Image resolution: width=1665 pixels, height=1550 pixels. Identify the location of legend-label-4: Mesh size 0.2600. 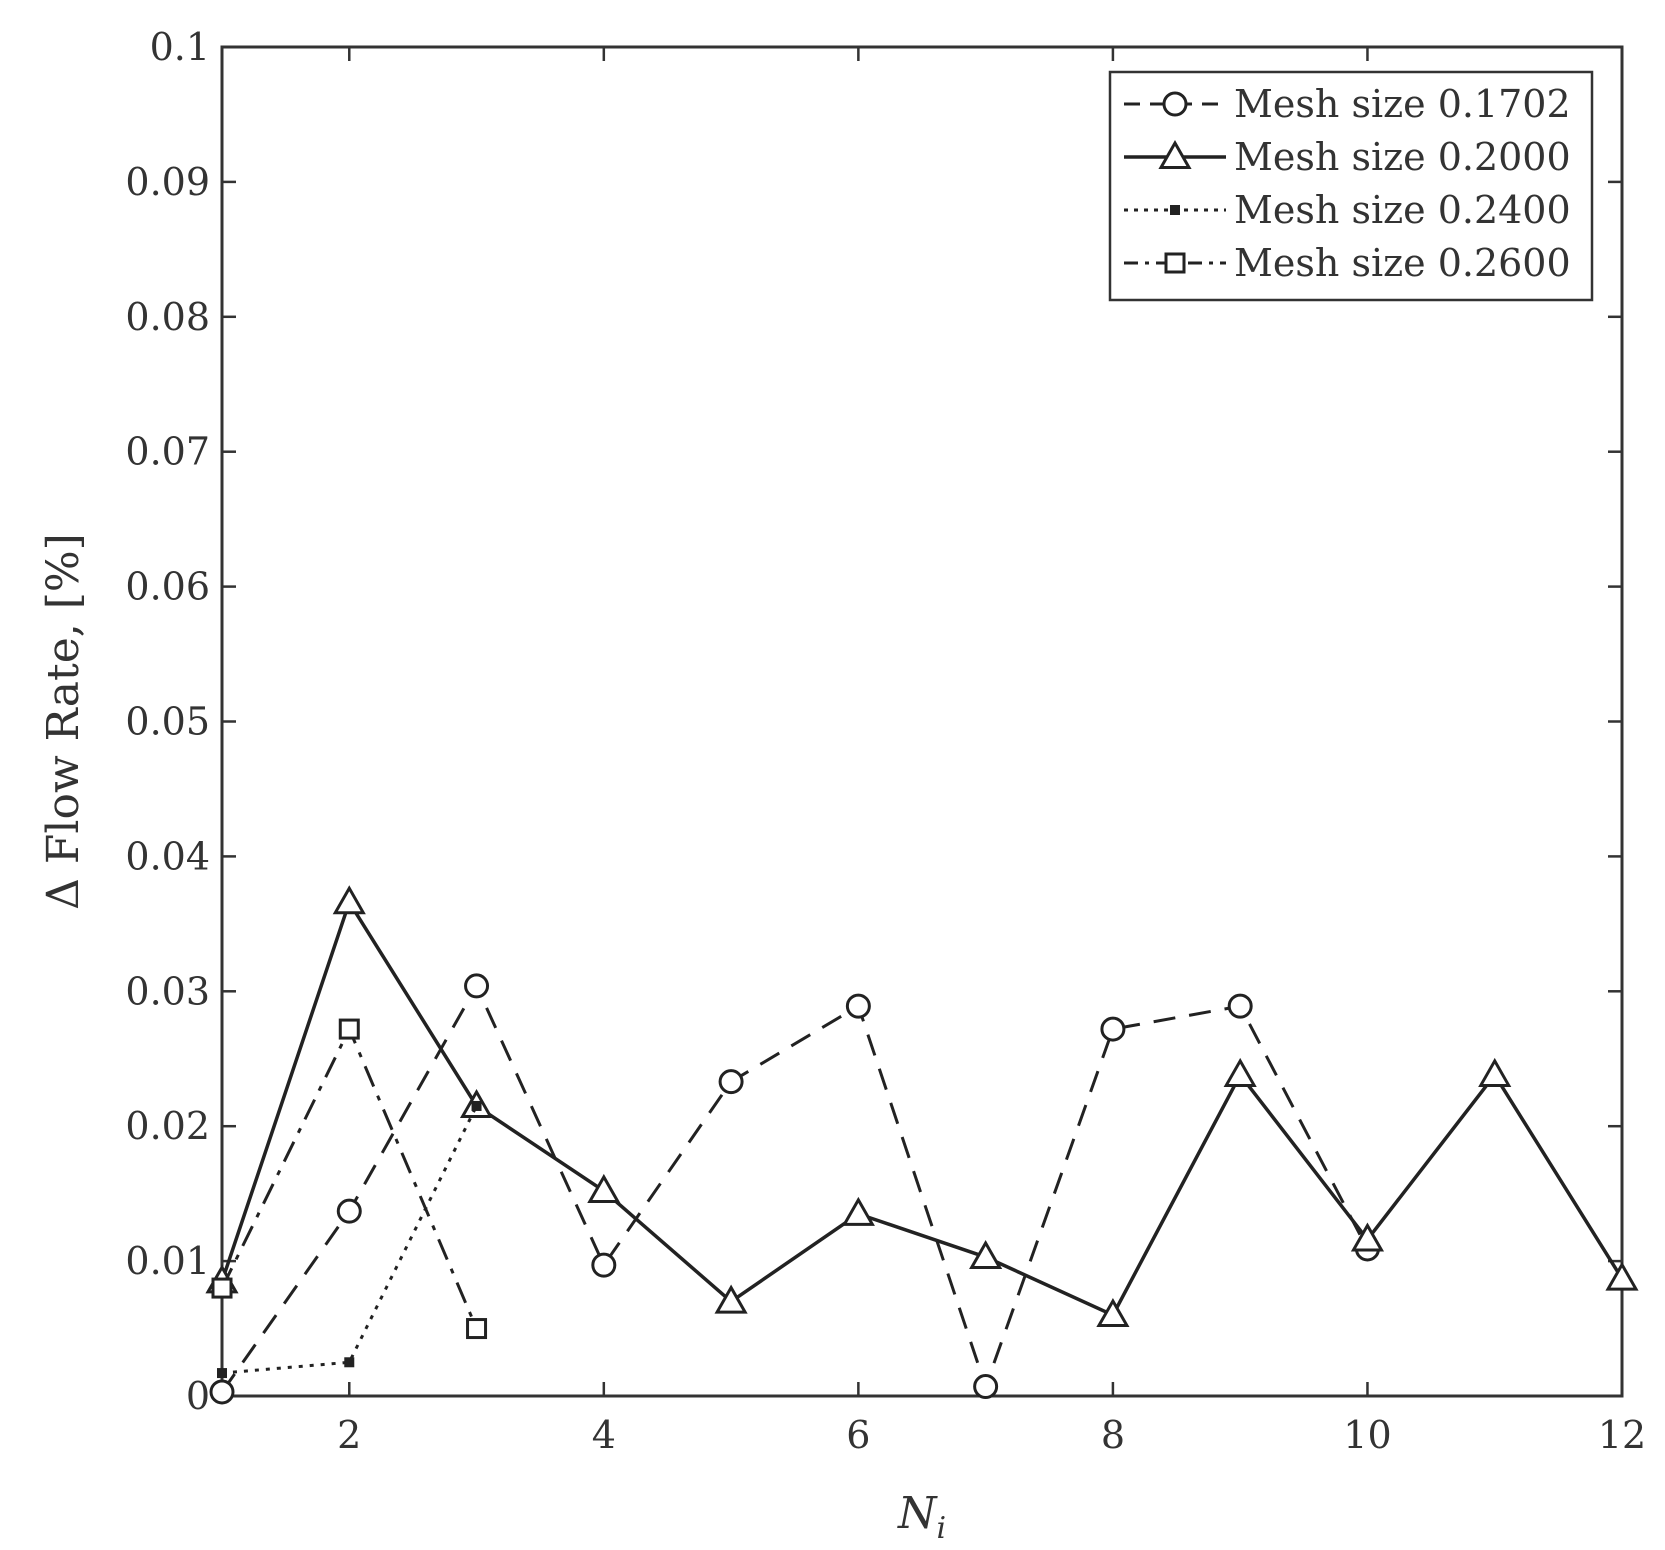
(1402, 263).